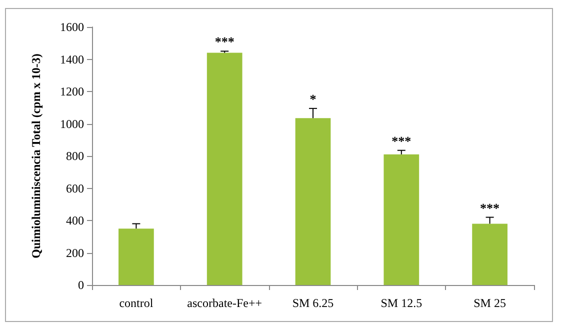 The width and height of the screenshot is (565, 331). What do you see at coordinates (490, 303) in the screenshot?
I see `x-tick-label: SM 25` at bounding box center [490, 303].